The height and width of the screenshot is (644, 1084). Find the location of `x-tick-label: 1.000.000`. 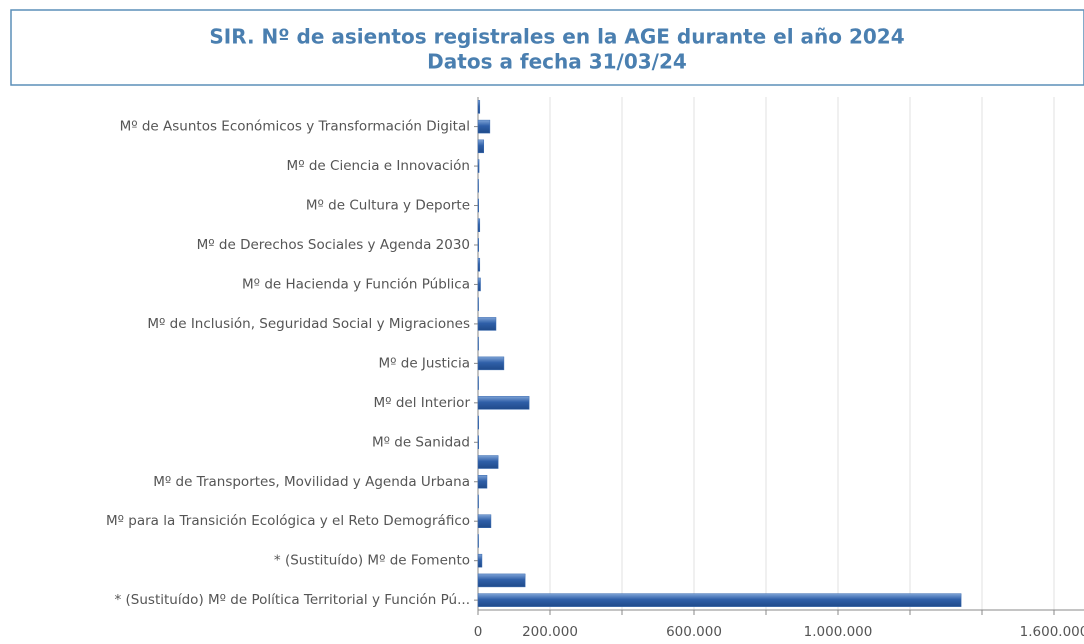

x-tick-label: 1.000.000 is located at coordinates (838, 632).